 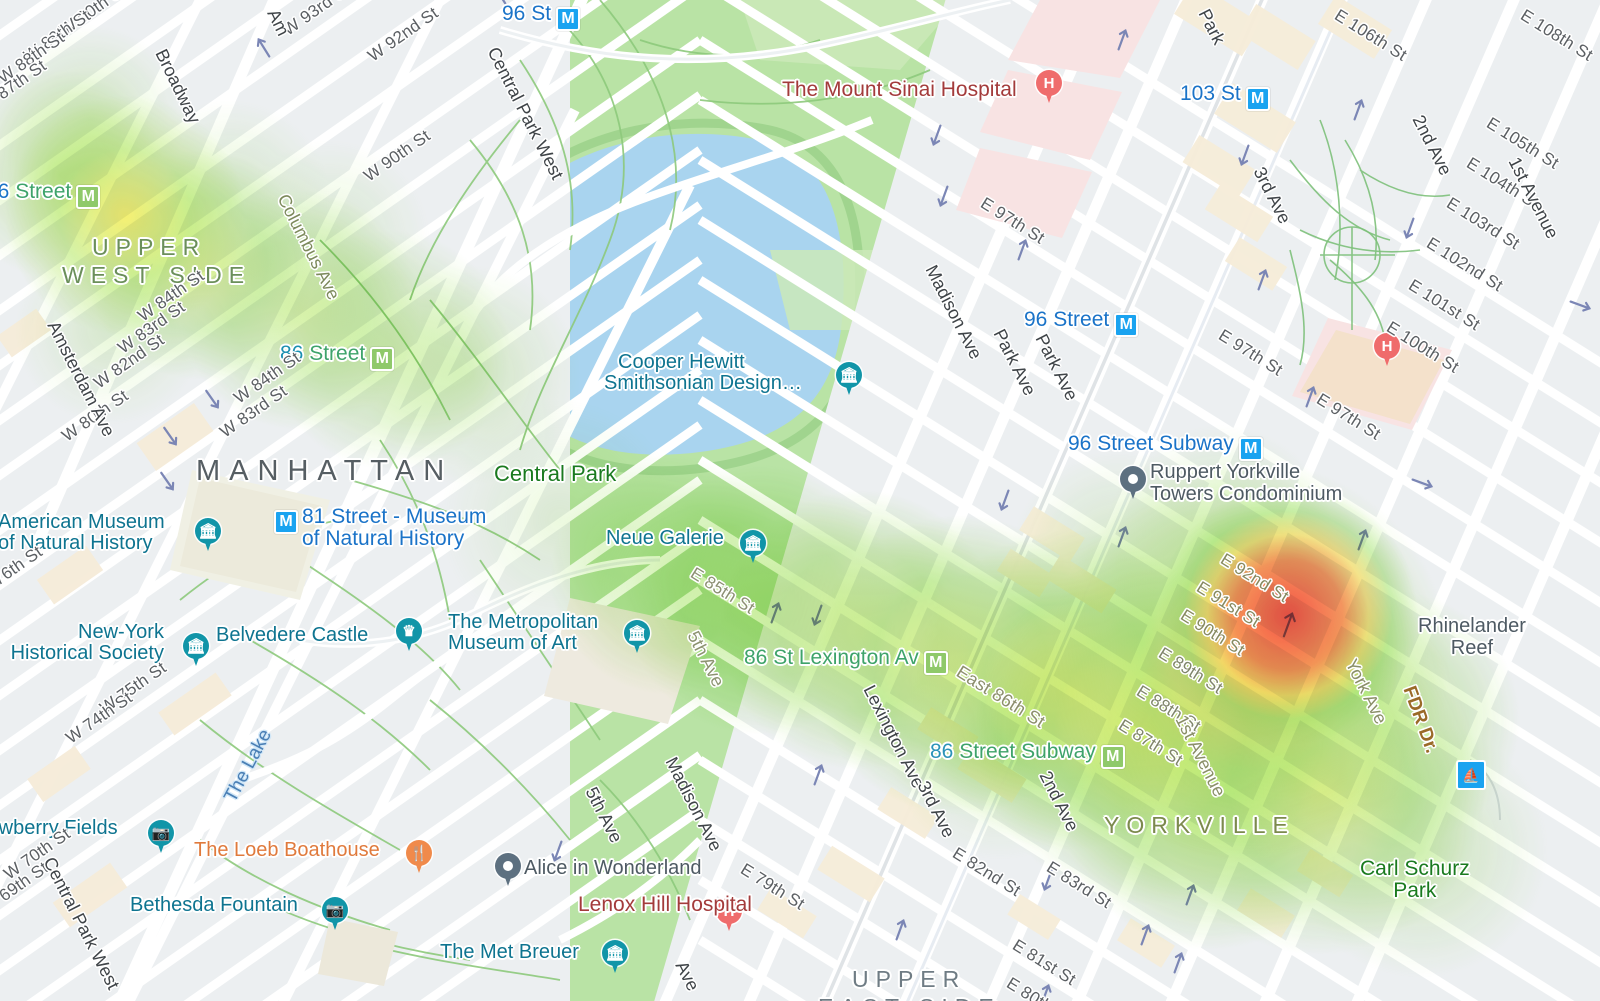 I want to click on poi-label-neue-galerie: Neue Galerie, so click(x=665, y=538).